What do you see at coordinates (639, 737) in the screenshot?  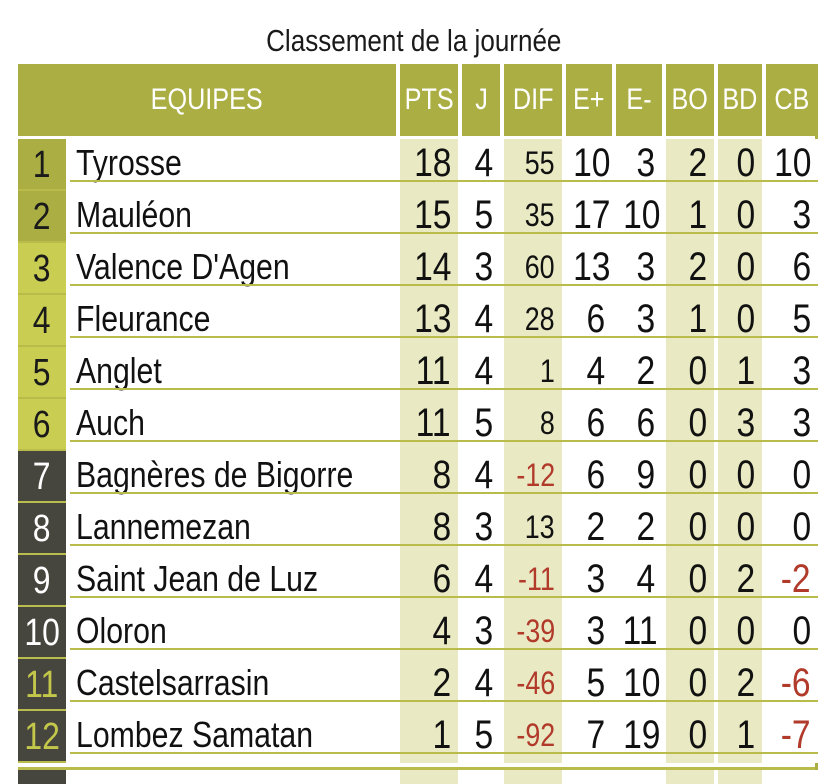 I see `em-cell: 19` at bounding box center [639, 737].